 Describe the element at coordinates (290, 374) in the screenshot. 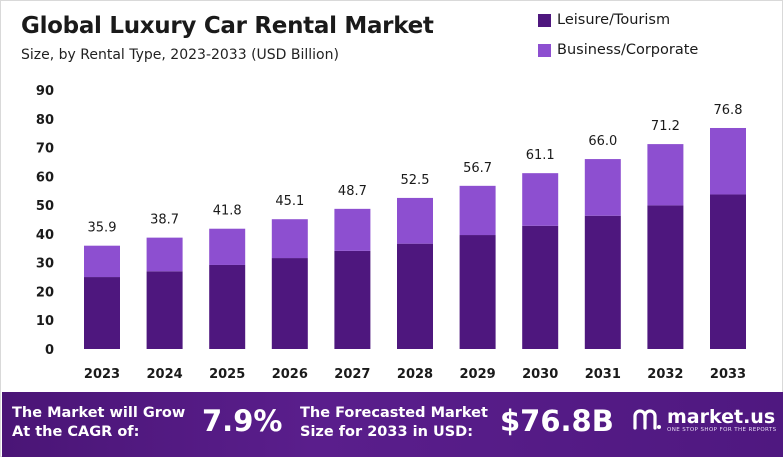

I see `x-tick-label-2026: 2026` at that location.